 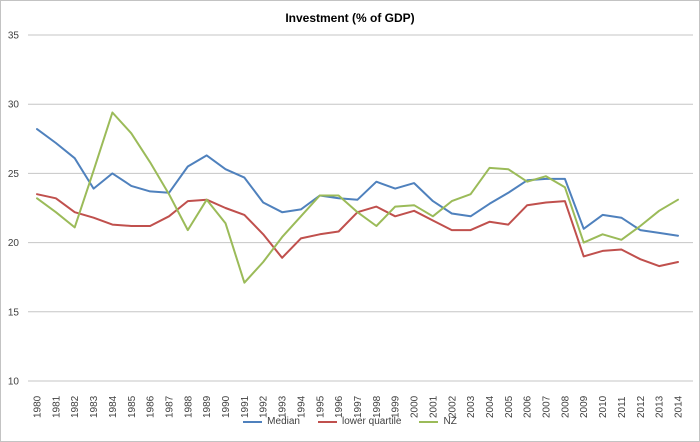 I want to click on x-axis-tick-label: 1980, so click(x=38, y=406).